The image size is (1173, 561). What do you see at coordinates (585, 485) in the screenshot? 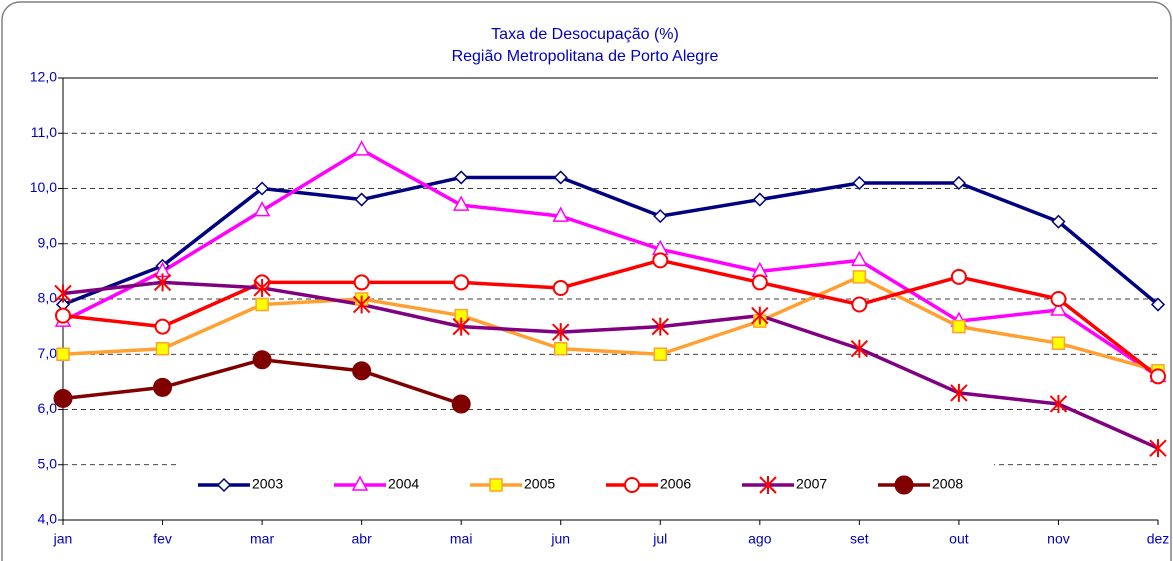
I see `legend-box` at bounding box center [585, 485].